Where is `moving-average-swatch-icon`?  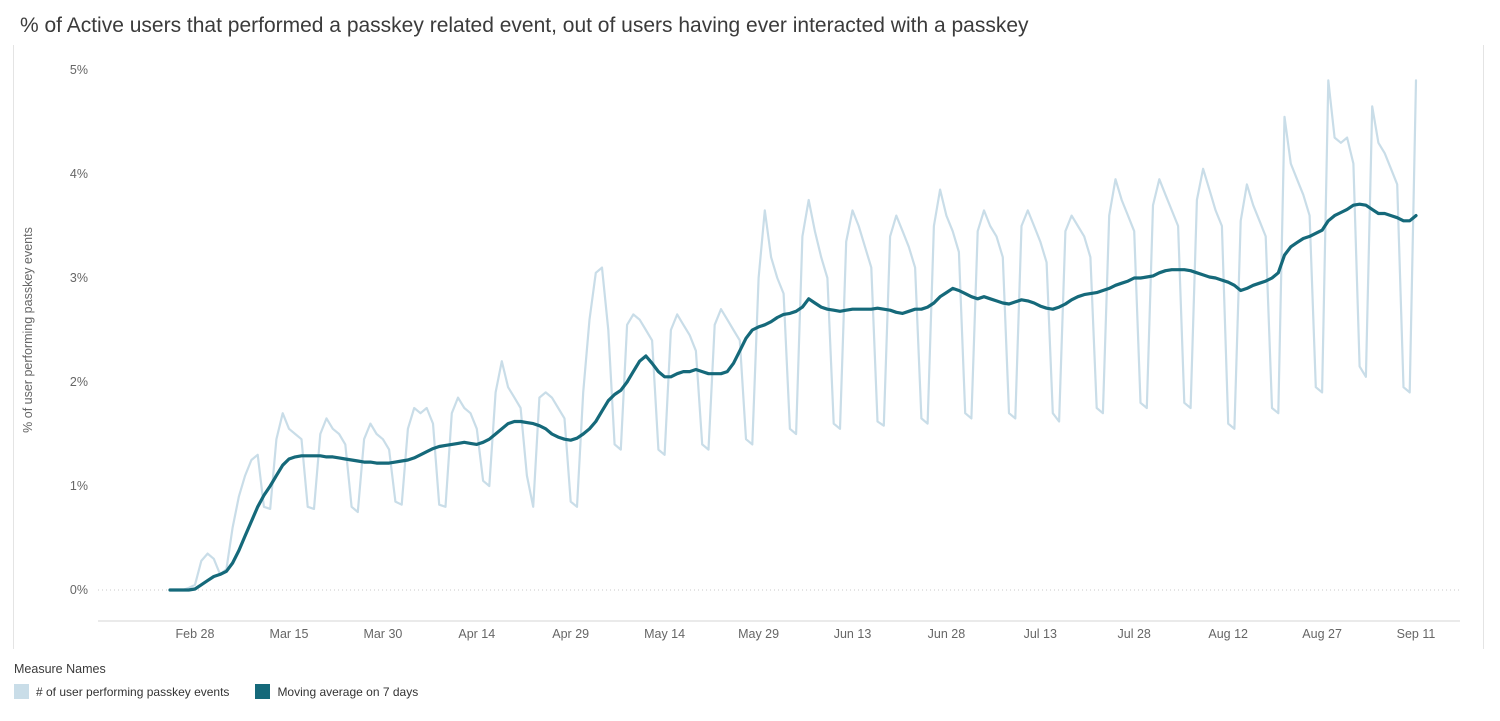 moving-average-swatch-icon is located at coordinates (263, 691).